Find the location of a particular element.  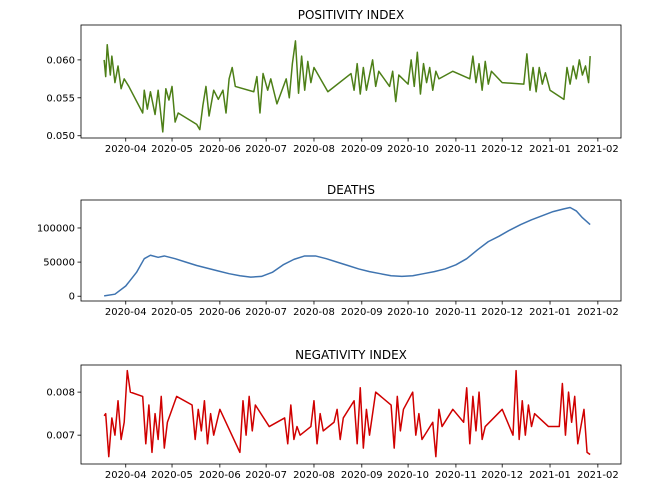

chart-title: DEATHS is located at coordinates (351, 190).